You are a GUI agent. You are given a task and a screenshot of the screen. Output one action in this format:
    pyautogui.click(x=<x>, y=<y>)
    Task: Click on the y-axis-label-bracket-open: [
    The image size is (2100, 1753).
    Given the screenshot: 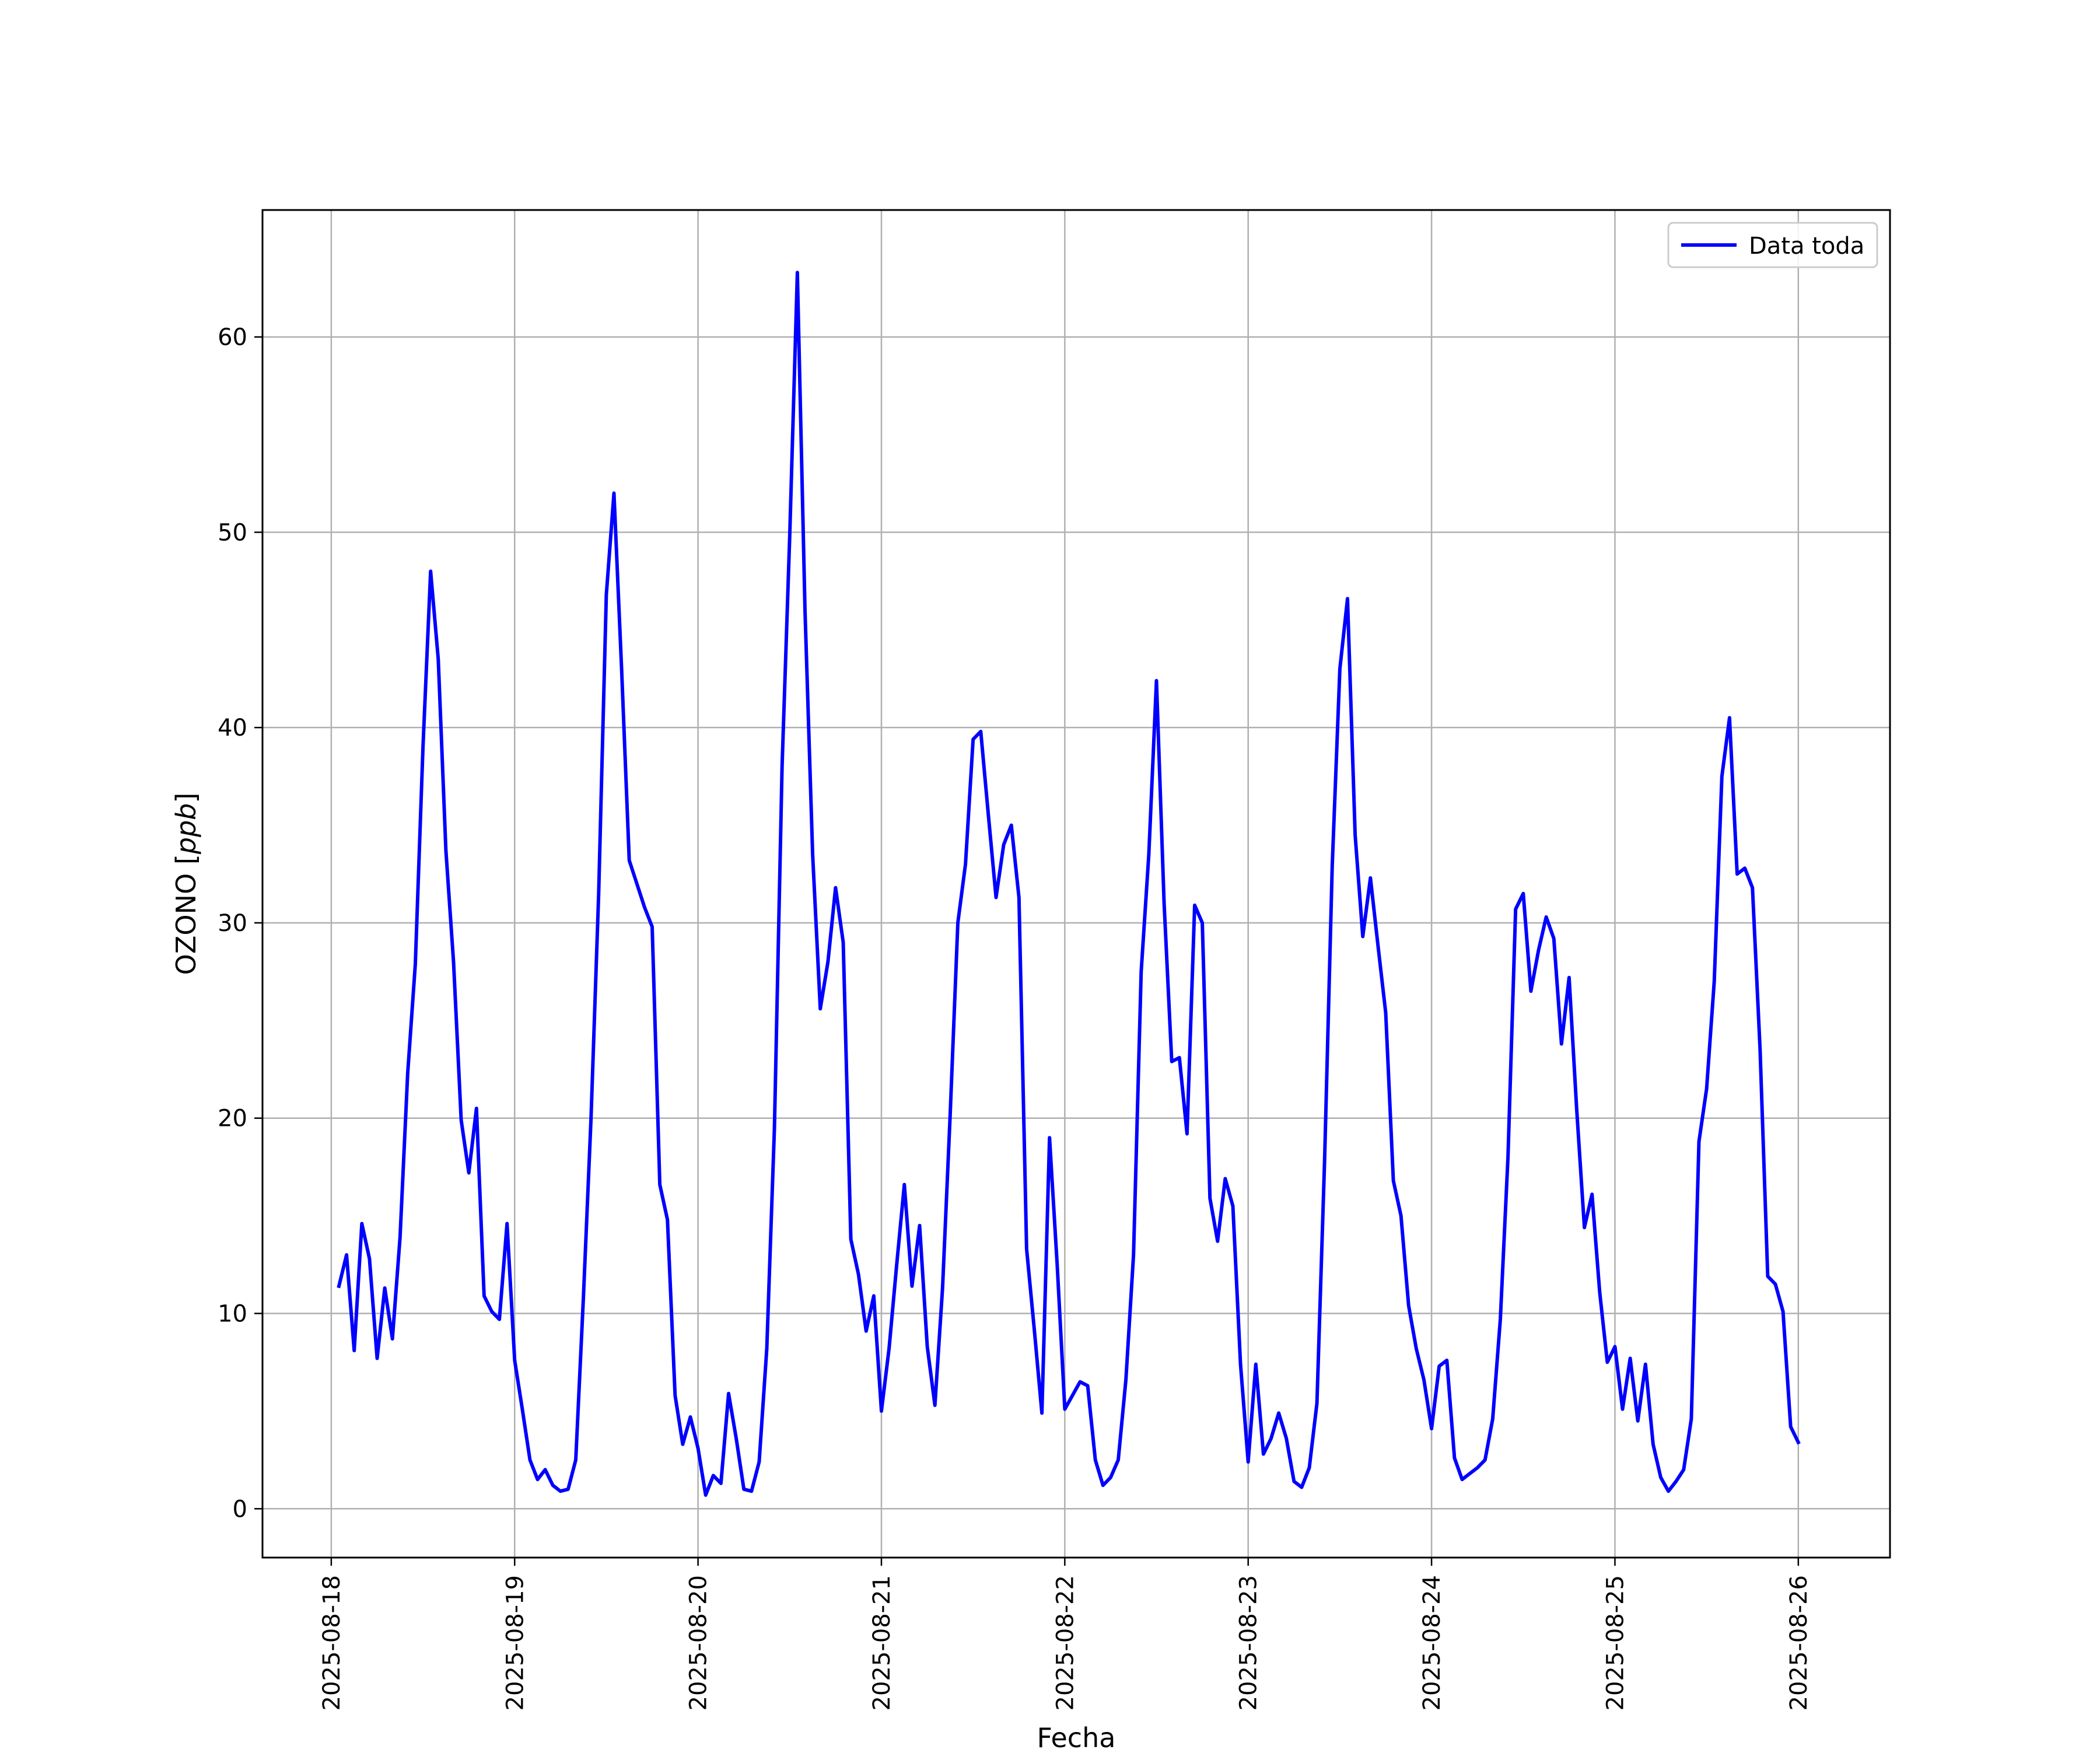 What is the action you would take?
    pyautogui.click(x=186, y=859)
    